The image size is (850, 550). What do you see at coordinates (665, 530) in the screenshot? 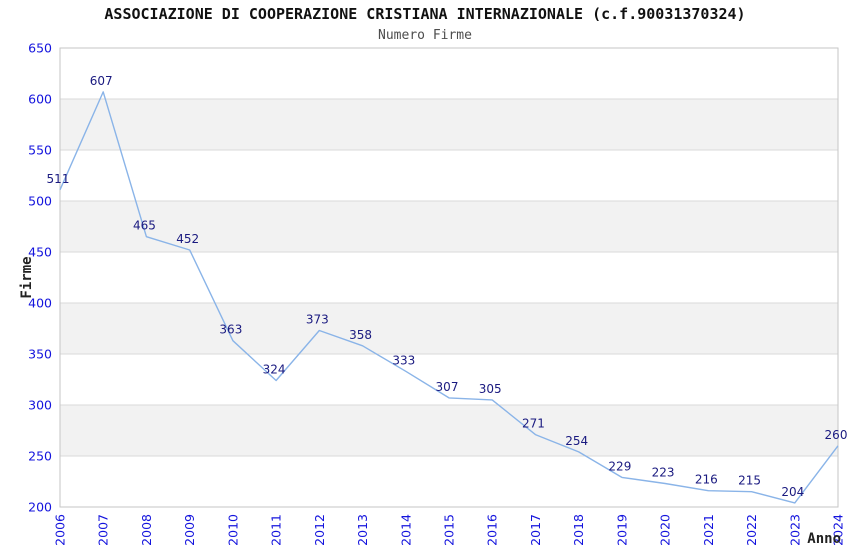
I see `x-tick-label: 2020` at bounding box center [665, 530].